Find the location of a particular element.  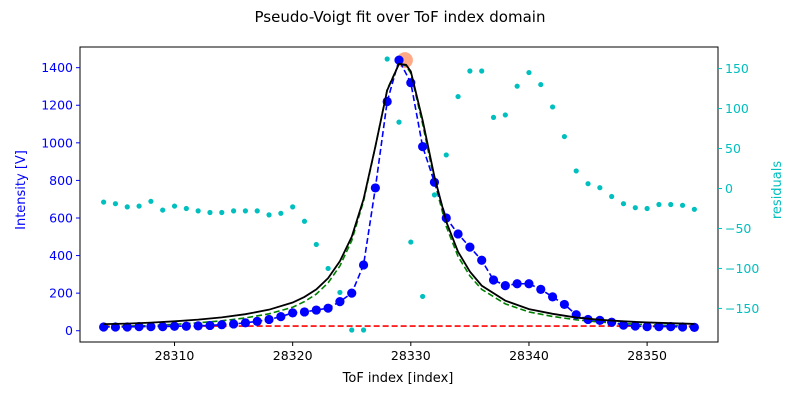

y-axis-label: Intensity [V] is located at coordinates (21, 190).